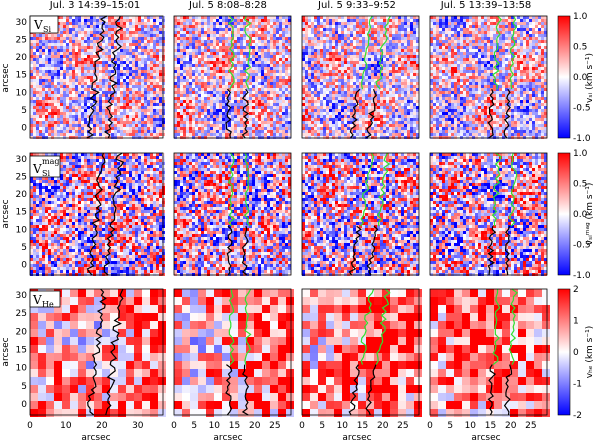  Describe the element at coordinates (356, 438) in the screenshot. I see `x-axis-label-3: arcsec` at that location.